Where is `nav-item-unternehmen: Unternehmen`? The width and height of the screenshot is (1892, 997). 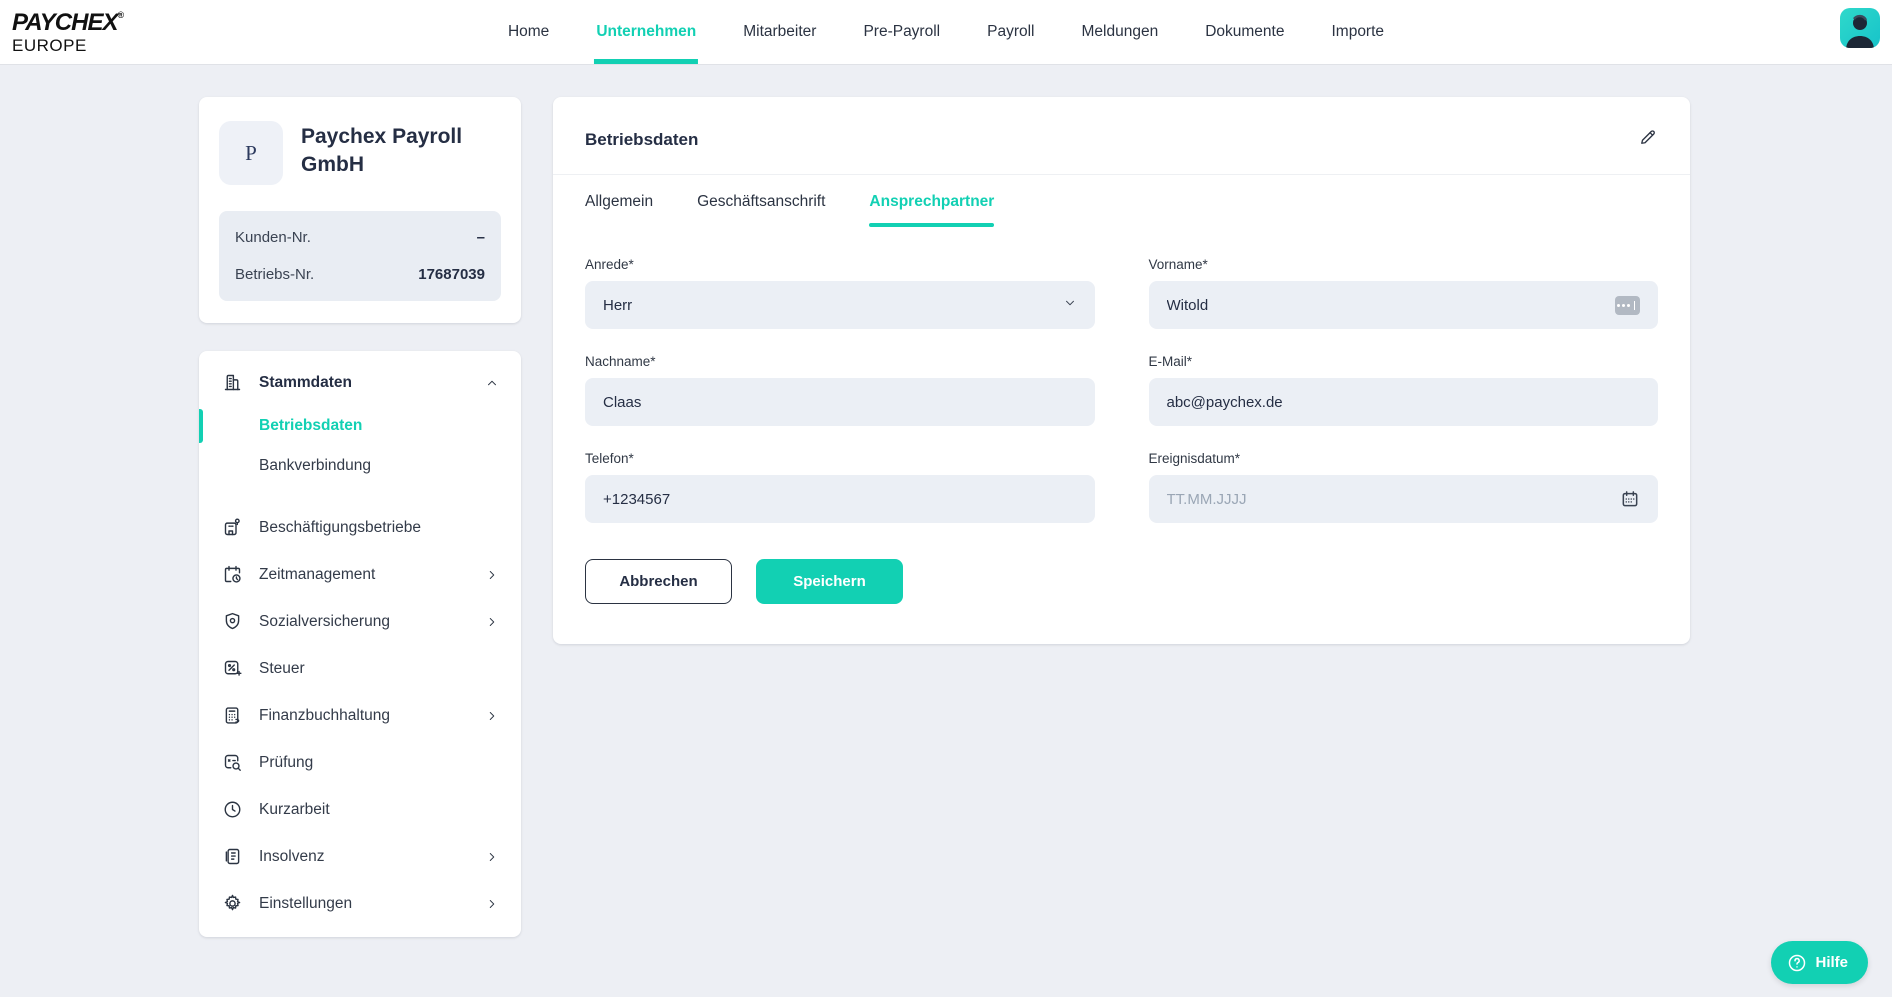 nav-item-unternehmen: Unternehmen is located at coordinates (646, 32).